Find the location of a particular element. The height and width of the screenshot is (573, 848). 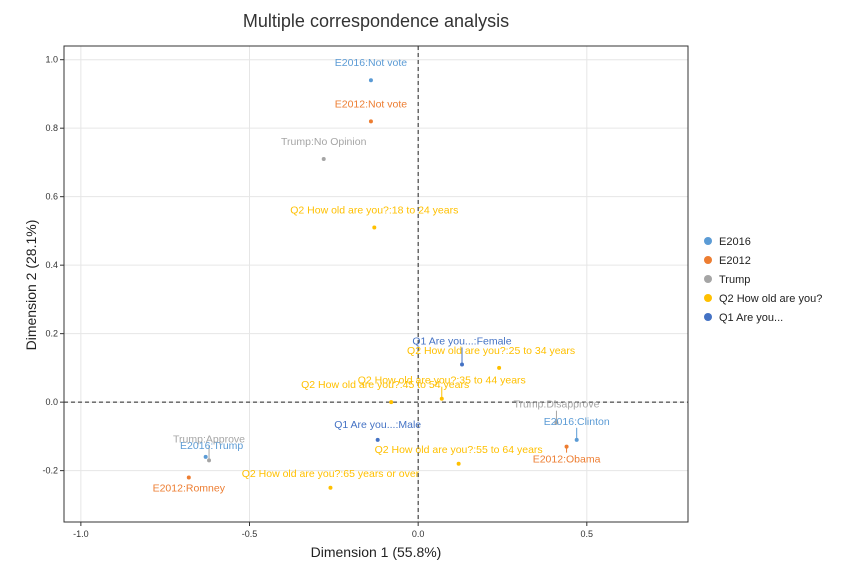

point-label: Q2 How old are you?:65 years or over is located at coordinates (331, 474).